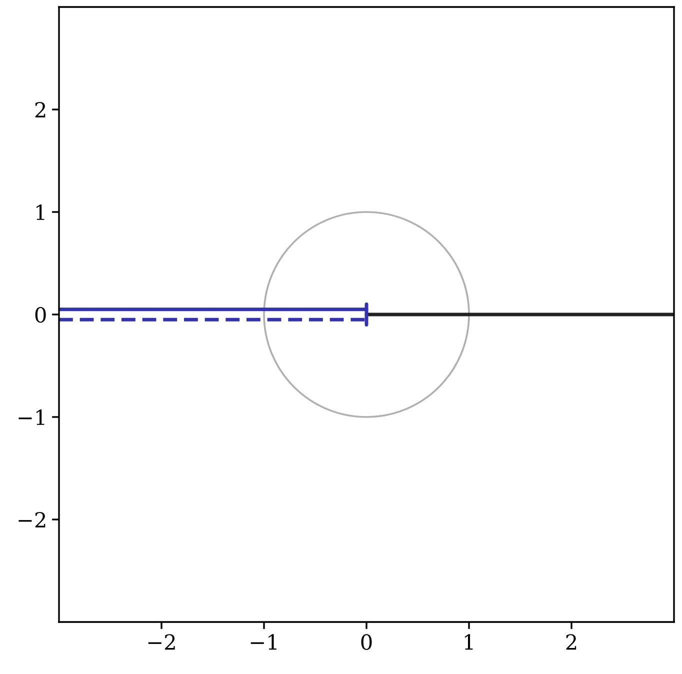  I want to click on y-tick-label: −1, so click(31, 417).